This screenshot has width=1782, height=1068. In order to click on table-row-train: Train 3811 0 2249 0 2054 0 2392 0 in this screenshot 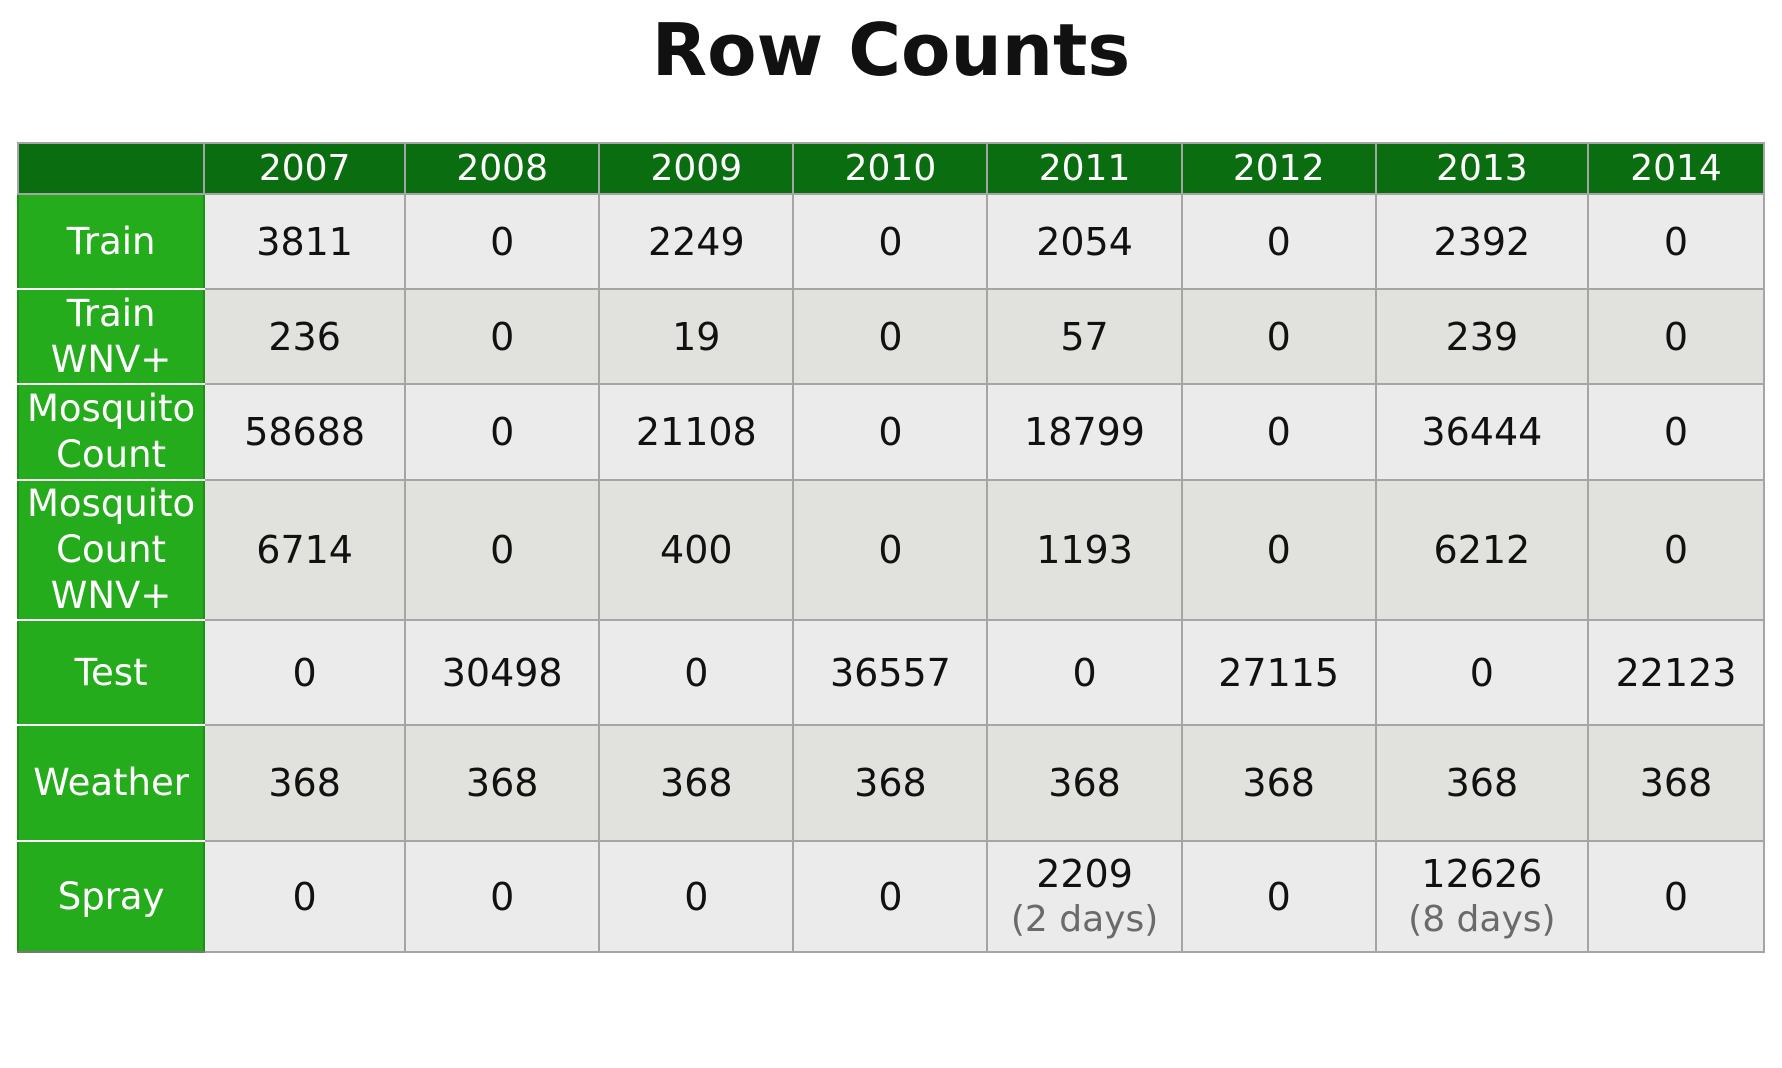, I will do `click(890, 241)`.